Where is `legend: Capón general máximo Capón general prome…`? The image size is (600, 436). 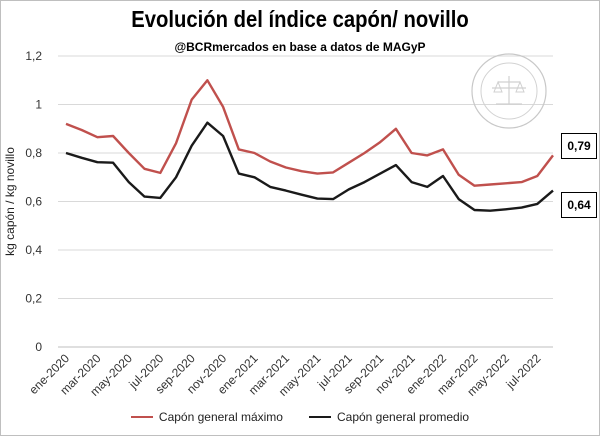
legend: Capón general máximo Capón general prome… is located at coordinates (300, 417).